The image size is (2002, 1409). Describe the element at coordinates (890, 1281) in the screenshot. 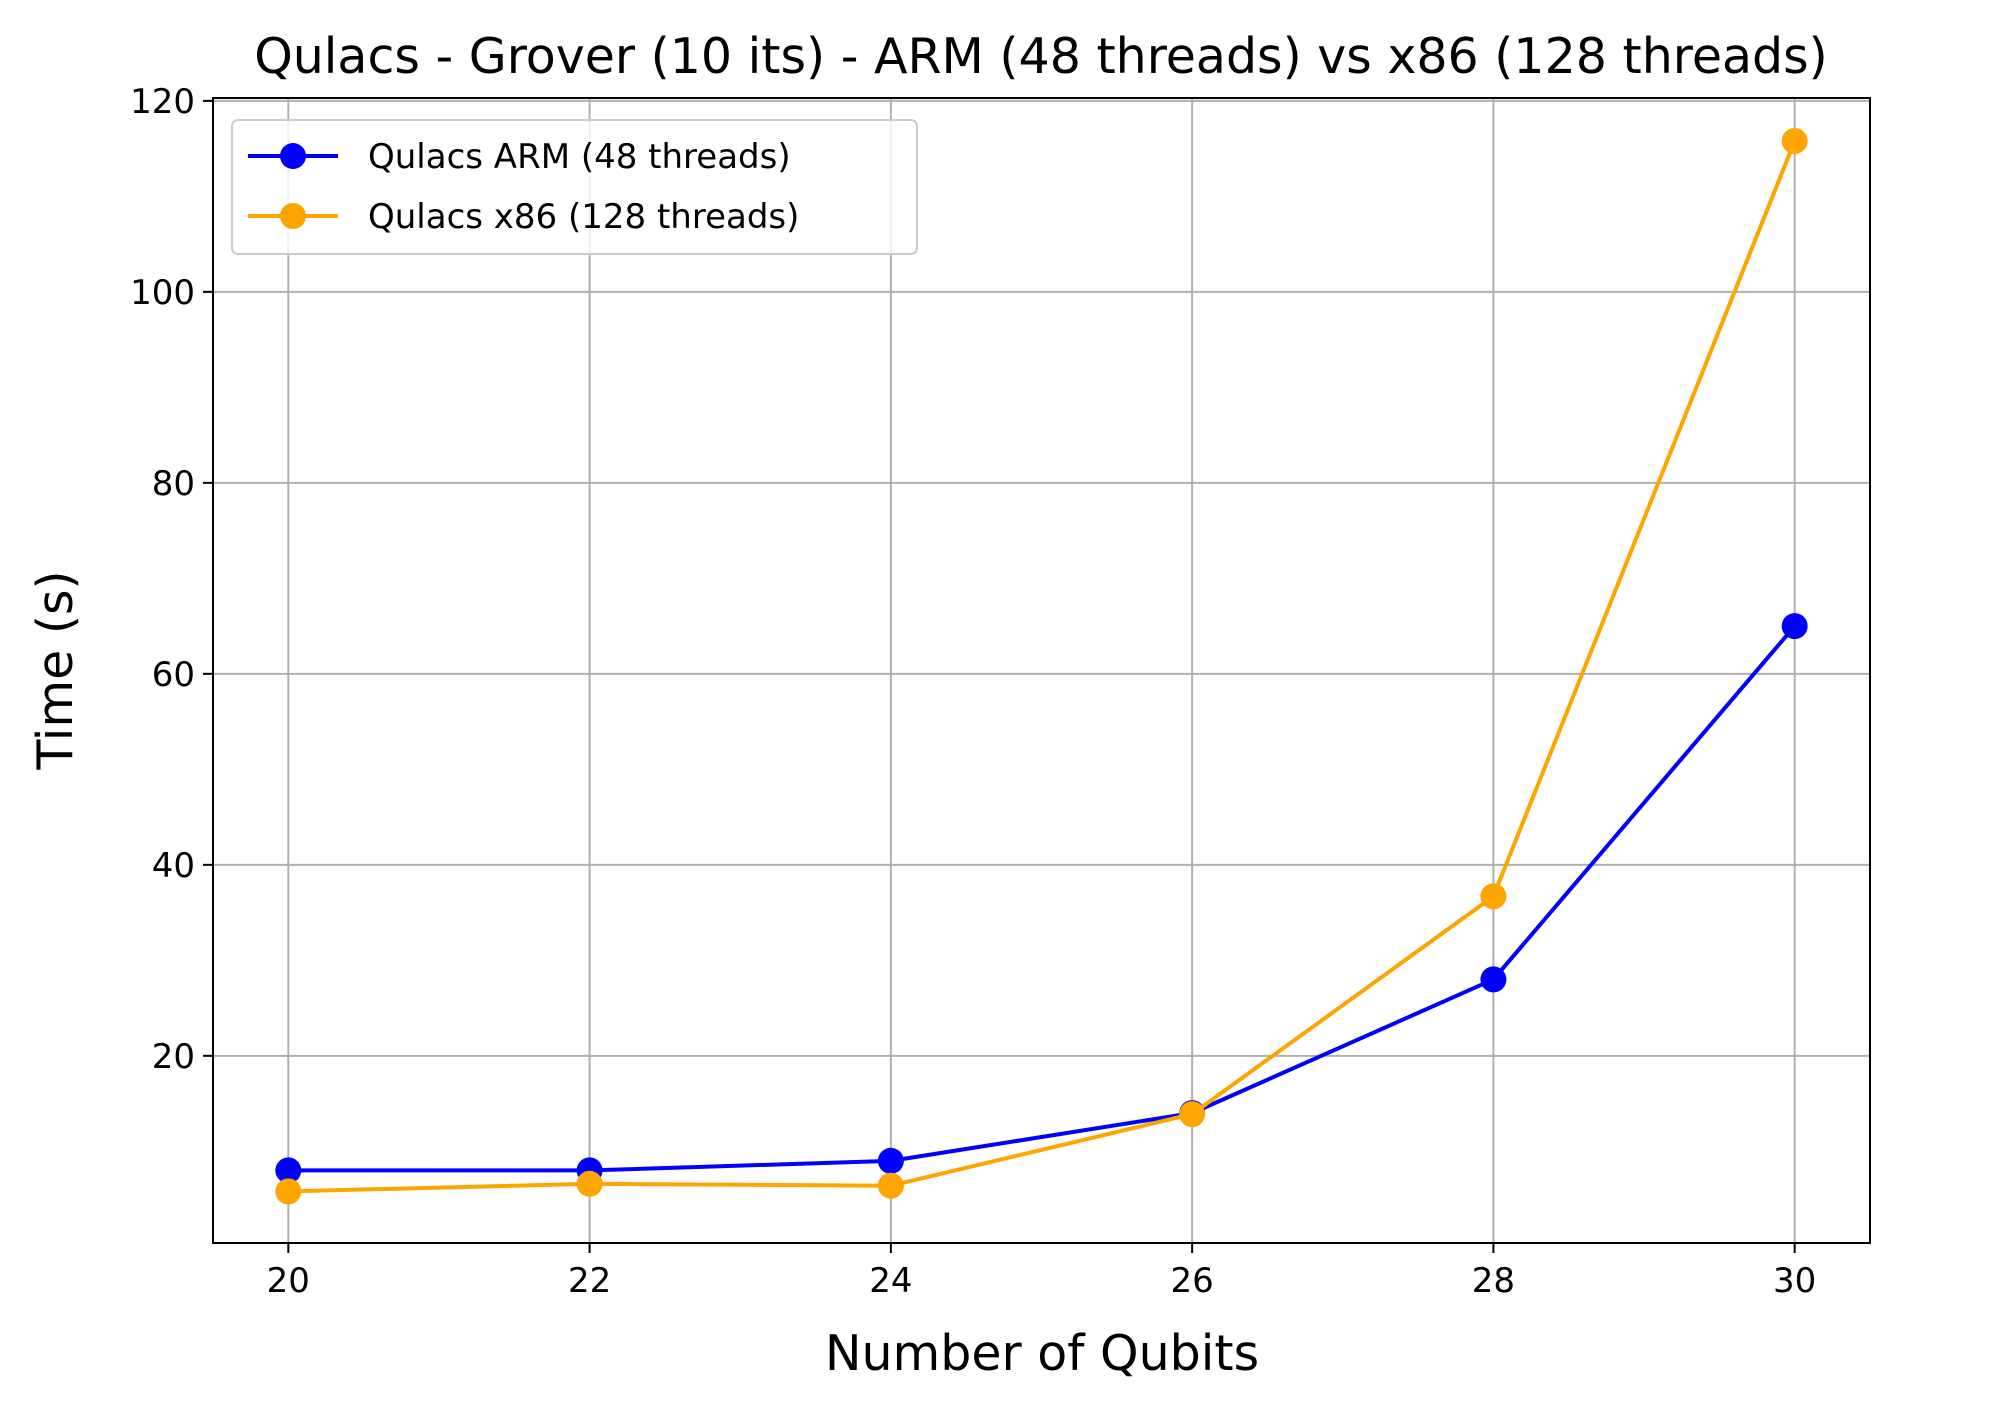

I see `x-tick-label: 24` at that location.